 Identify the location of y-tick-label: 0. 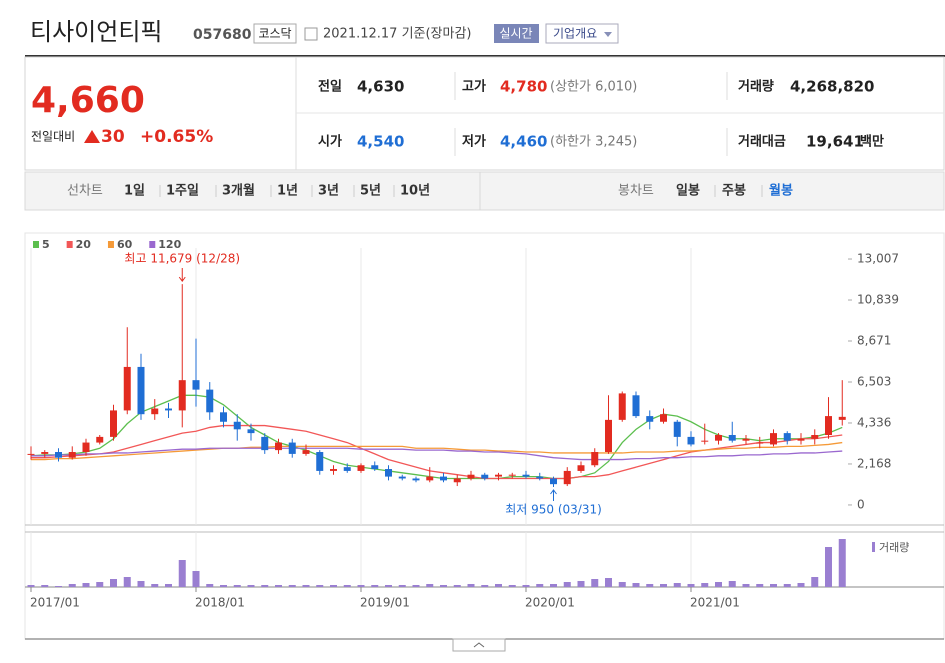
(861, 504).